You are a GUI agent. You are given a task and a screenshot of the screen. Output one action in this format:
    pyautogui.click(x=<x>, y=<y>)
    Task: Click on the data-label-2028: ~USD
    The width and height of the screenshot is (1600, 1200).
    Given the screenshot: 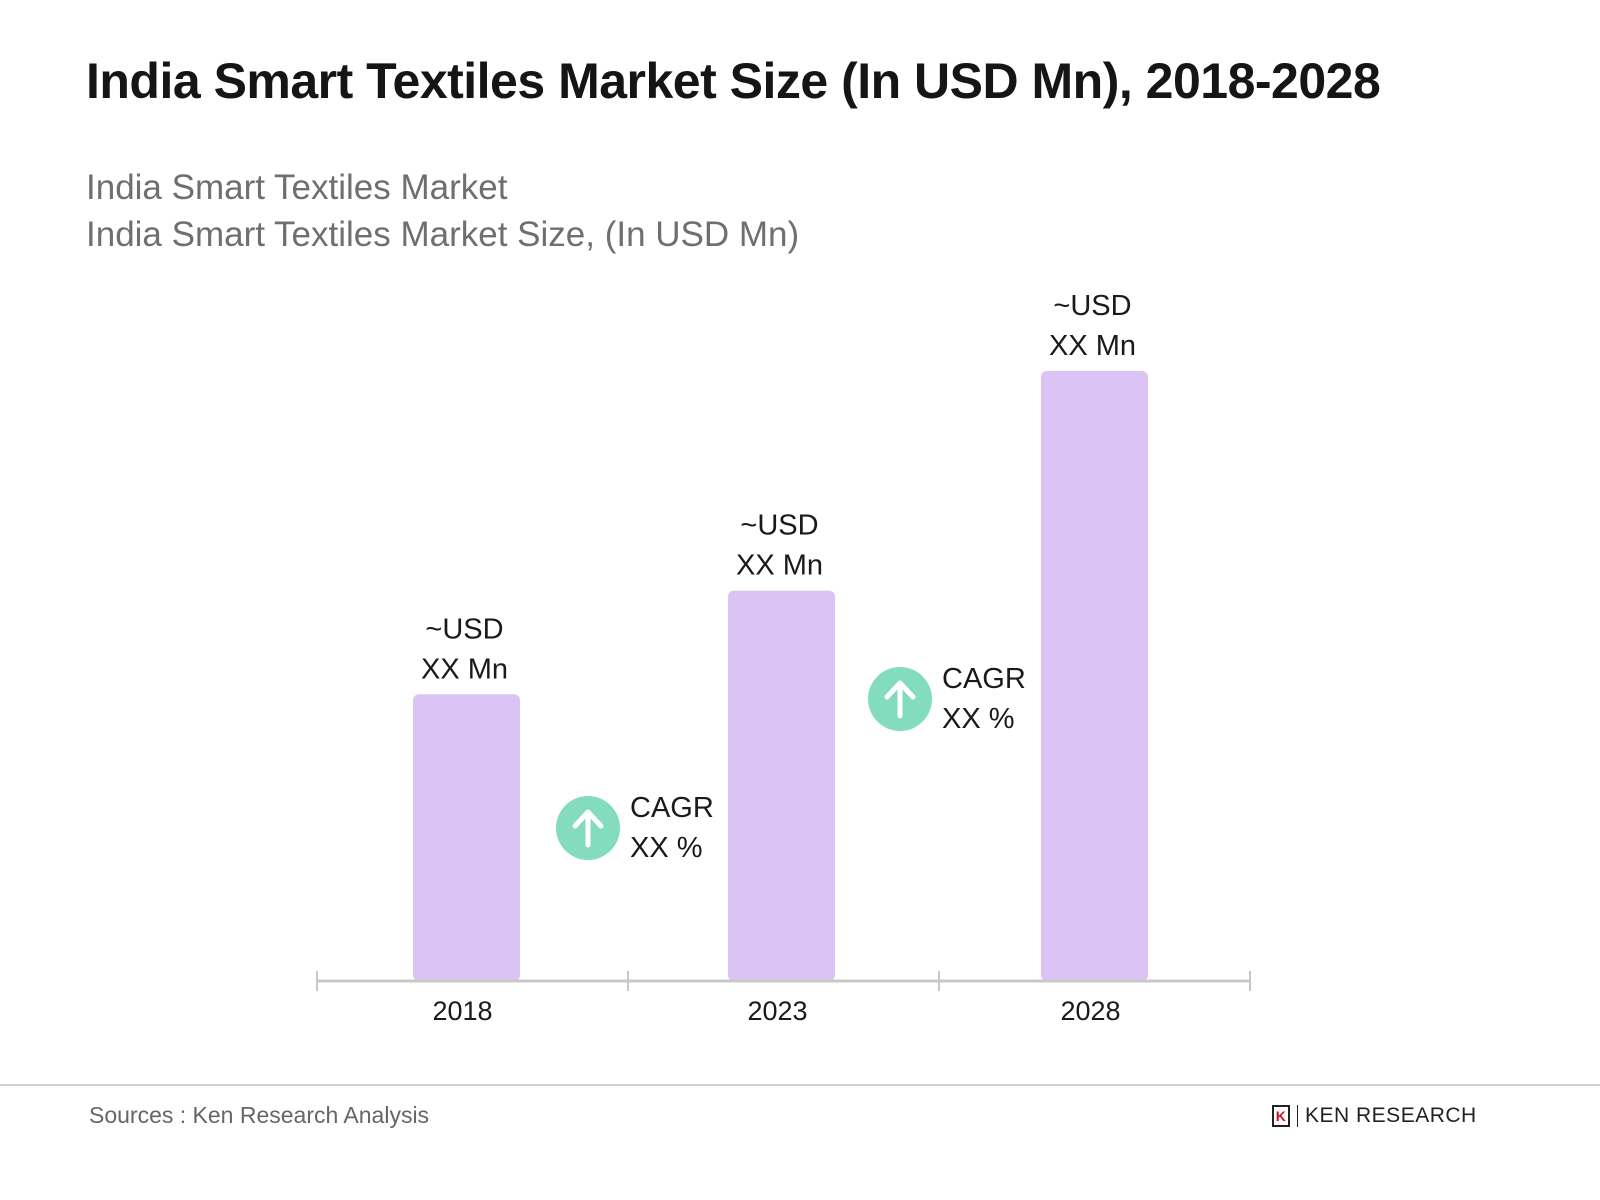 What is the action you would take?
    pyautogui.click(x=1092, y=306)
    